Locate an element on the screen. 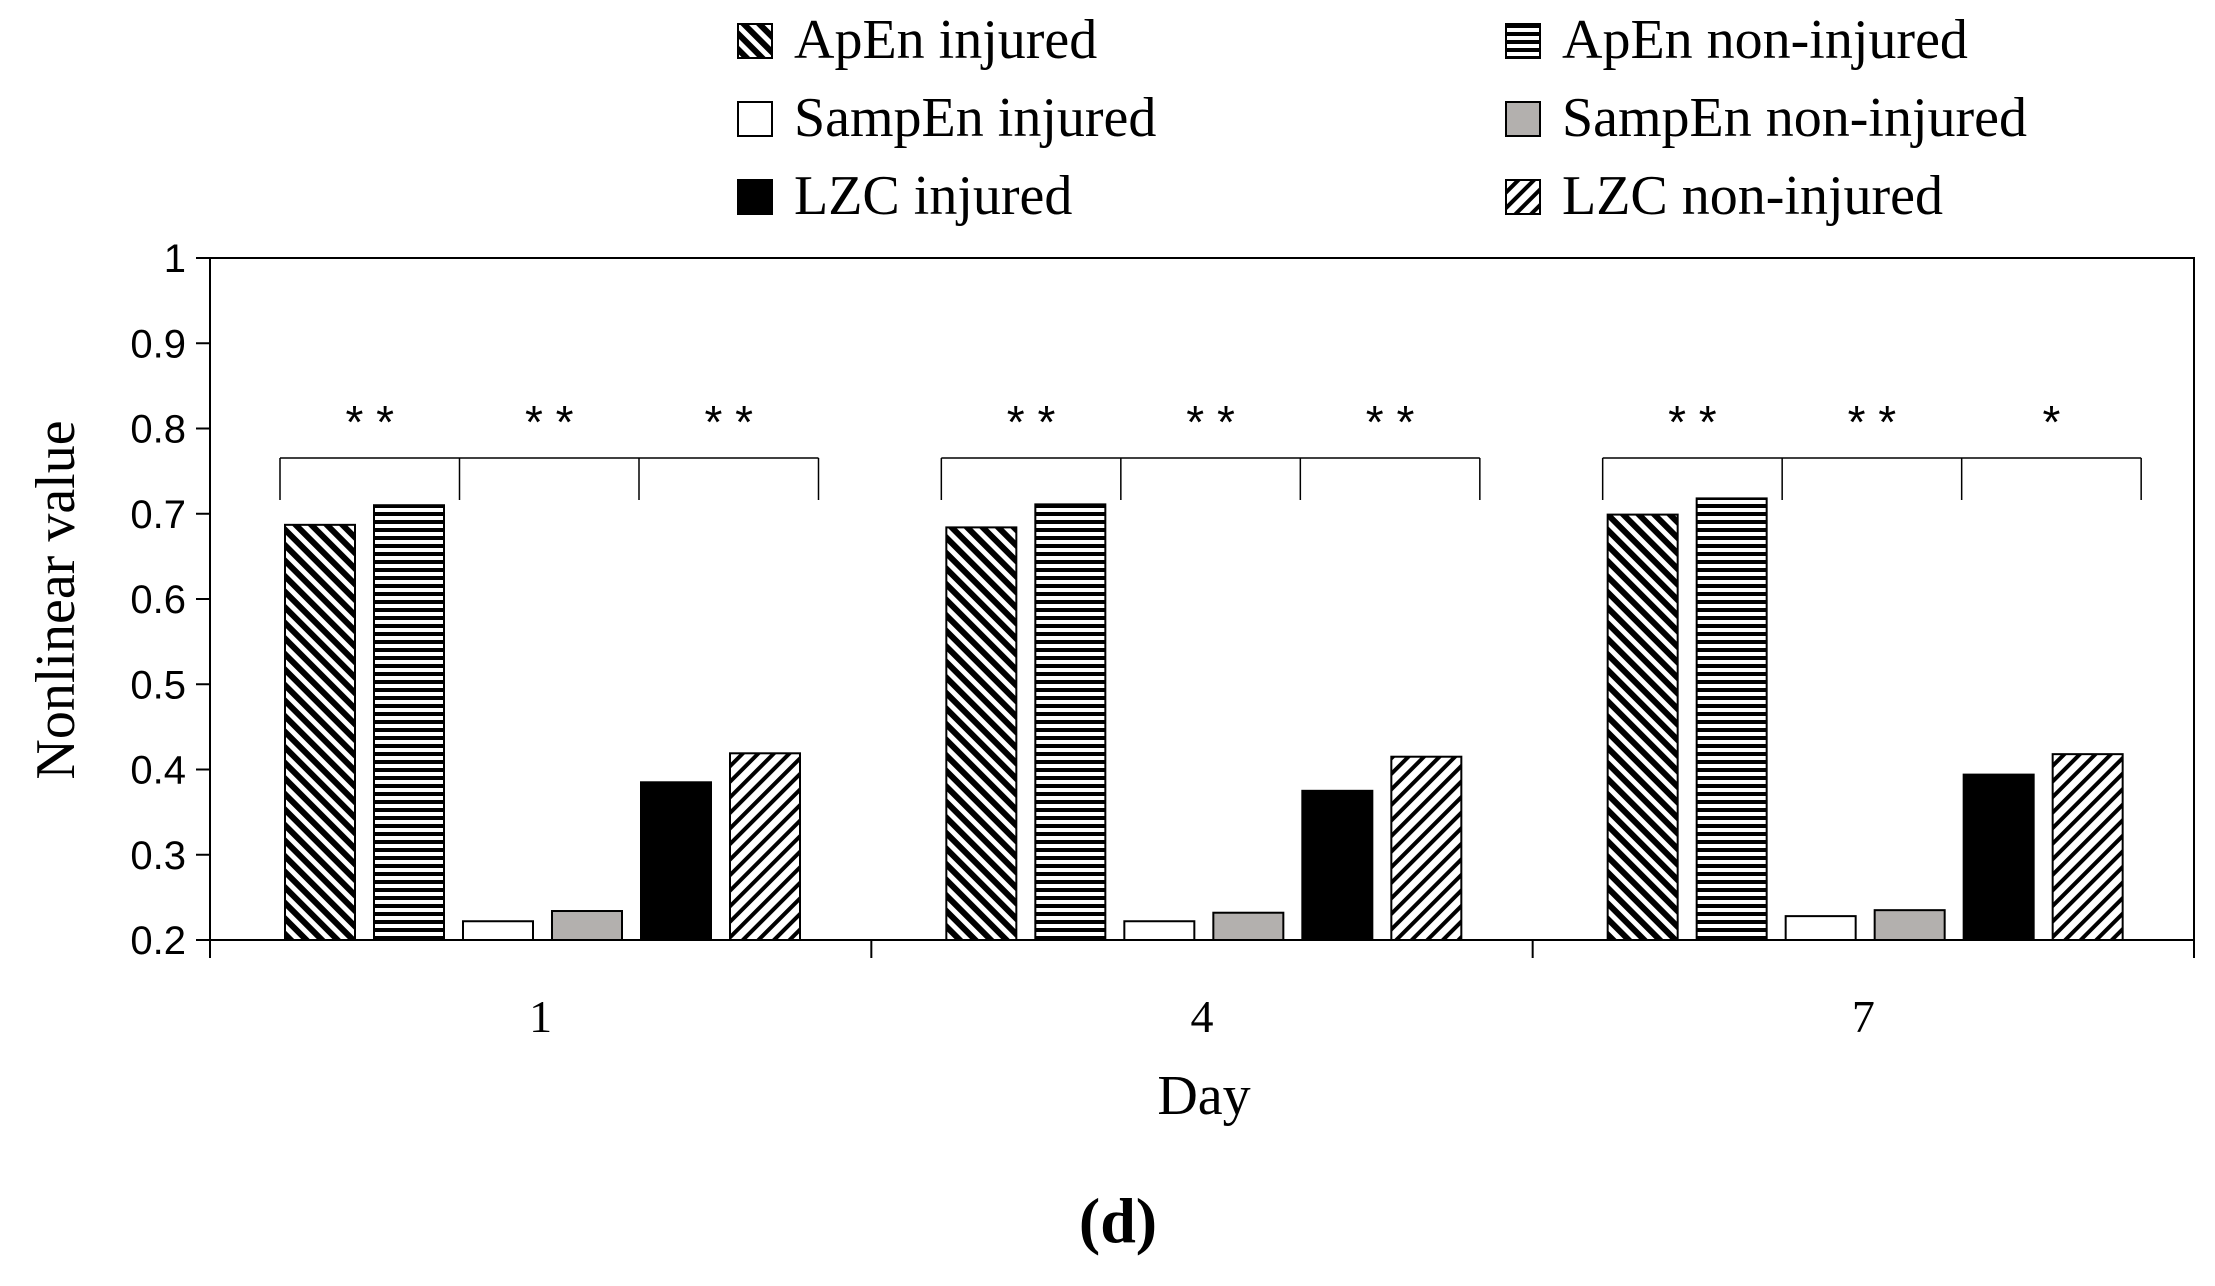 The height and width of the screenshot is (1286, 2215). x-tick-label: 1 is located at coordinates (540, 1016).